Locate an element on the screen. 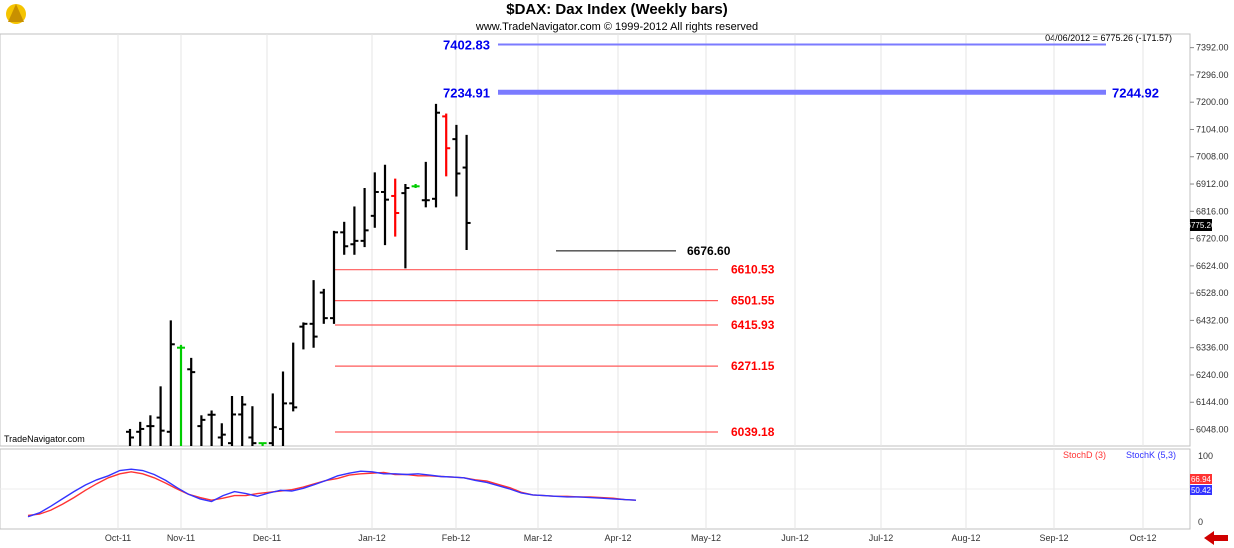 Image resolution: width=1234 pixels, height=548 pixels. target-left-label: 7402.83 is located at coordinates (466, 45).